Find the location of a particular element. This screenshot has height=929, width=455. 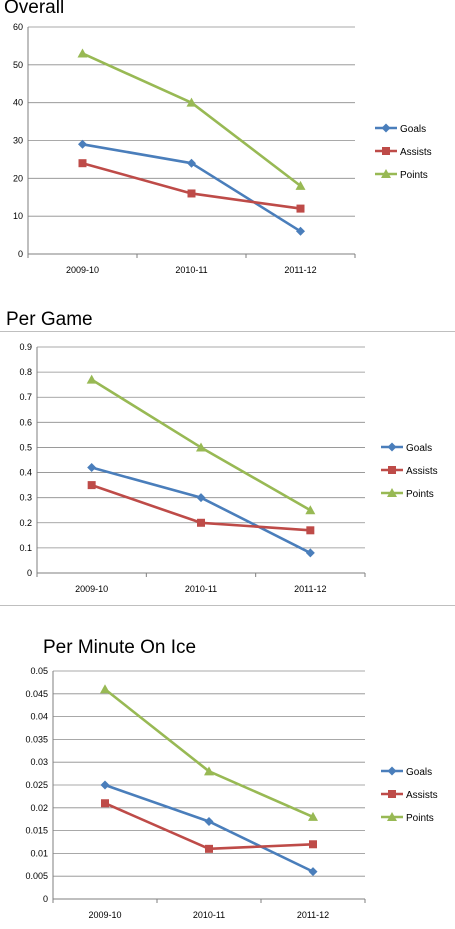

y-tick-label: 0.1 is located at coordinates (25, 548).